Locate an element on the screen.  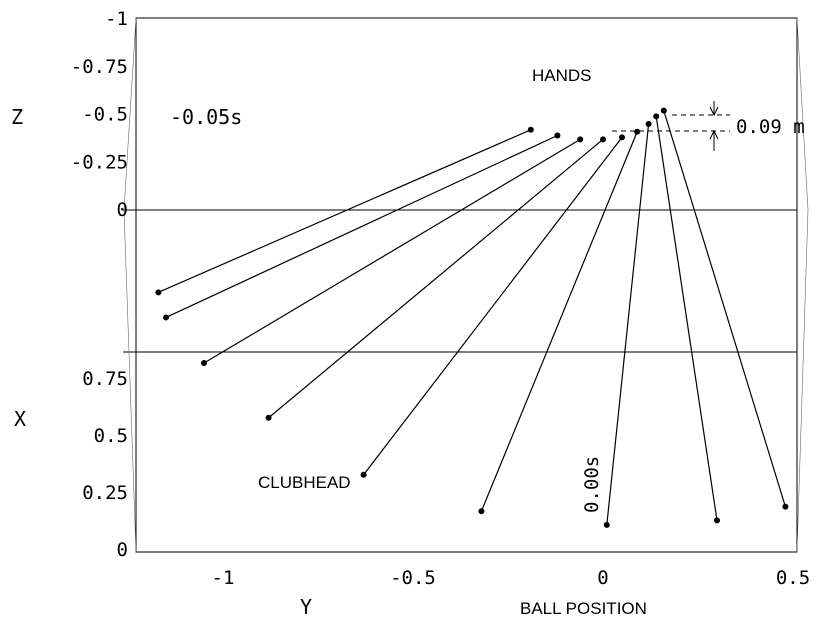
z-tick-label: -1 is located at coordinates (116, 19).